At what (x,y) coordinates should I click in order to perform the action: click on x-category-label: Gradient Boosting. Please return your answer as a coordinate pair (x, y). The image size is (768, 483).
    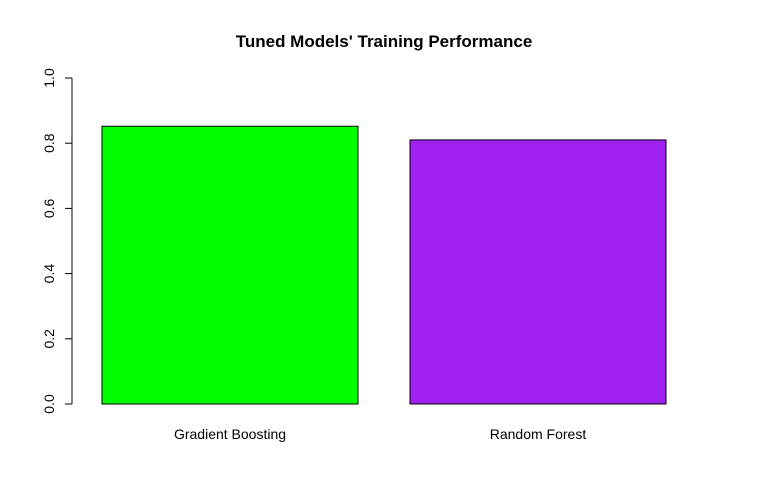
    Looking at the image, I should click on (230, 434).